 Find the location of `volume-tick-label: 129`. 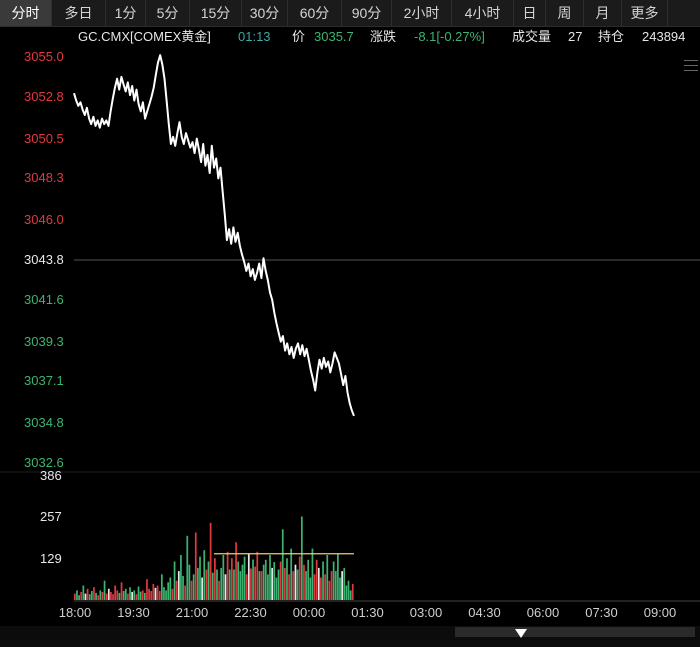

volume-tick-label: 129 is located at coordinates (51, 558).